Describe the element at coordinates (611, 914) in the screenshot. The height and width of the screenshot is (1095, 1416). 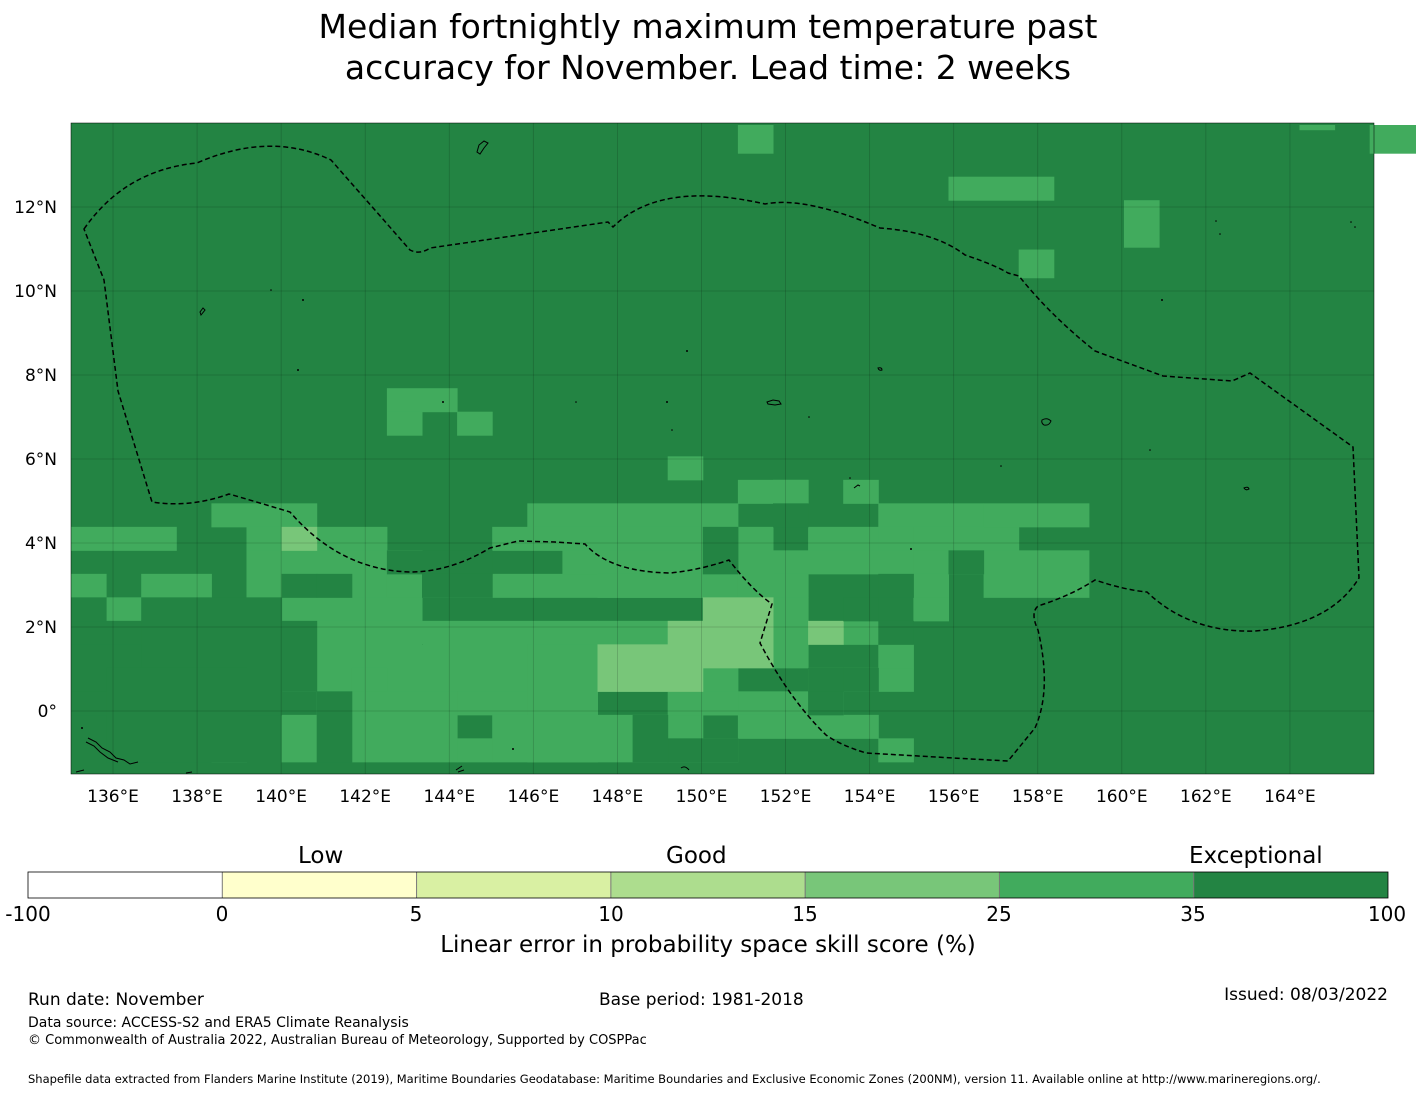
I see `colorbar-tick: 10` at that location.